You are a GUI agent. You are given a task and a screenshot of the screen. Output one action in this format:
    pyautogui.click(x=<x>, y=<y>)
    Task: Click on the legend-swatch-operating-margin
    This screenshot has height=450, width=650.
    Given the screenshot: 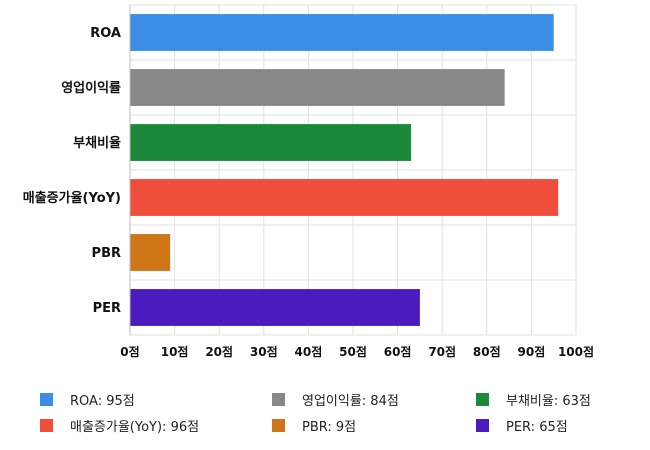 What is the action you would take?
    pyautogui.click(x=278, y=399)
    